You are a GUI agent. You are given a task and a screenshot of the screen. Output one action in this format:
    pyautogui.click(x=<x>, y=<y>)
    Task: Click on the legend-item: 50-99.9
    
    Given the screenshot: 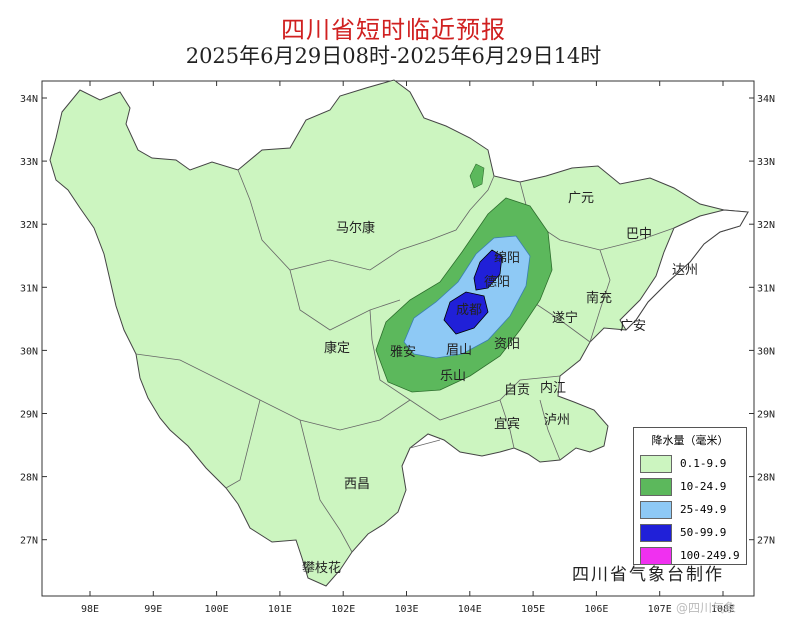 What is the action you would take?
    pyautogui.click(x=690, y=532)
    